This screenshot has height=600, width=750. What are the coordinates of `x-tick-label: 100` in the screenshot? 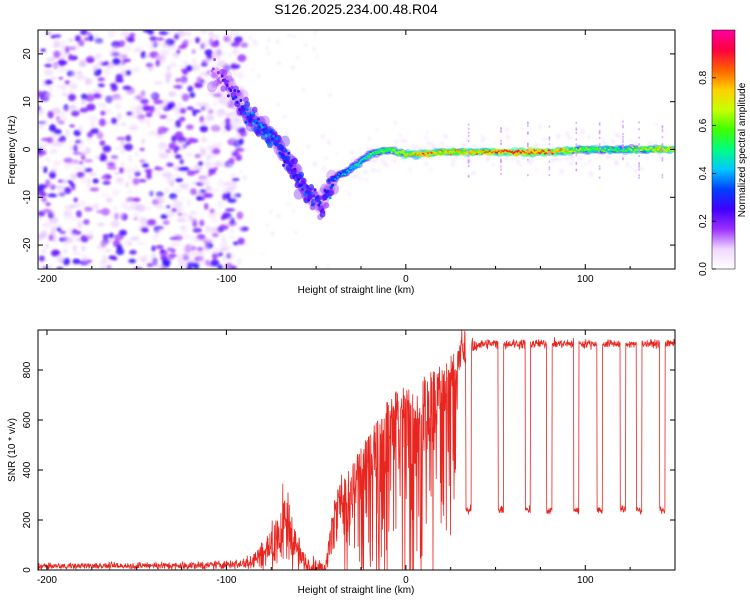 It's located at (585, 580).